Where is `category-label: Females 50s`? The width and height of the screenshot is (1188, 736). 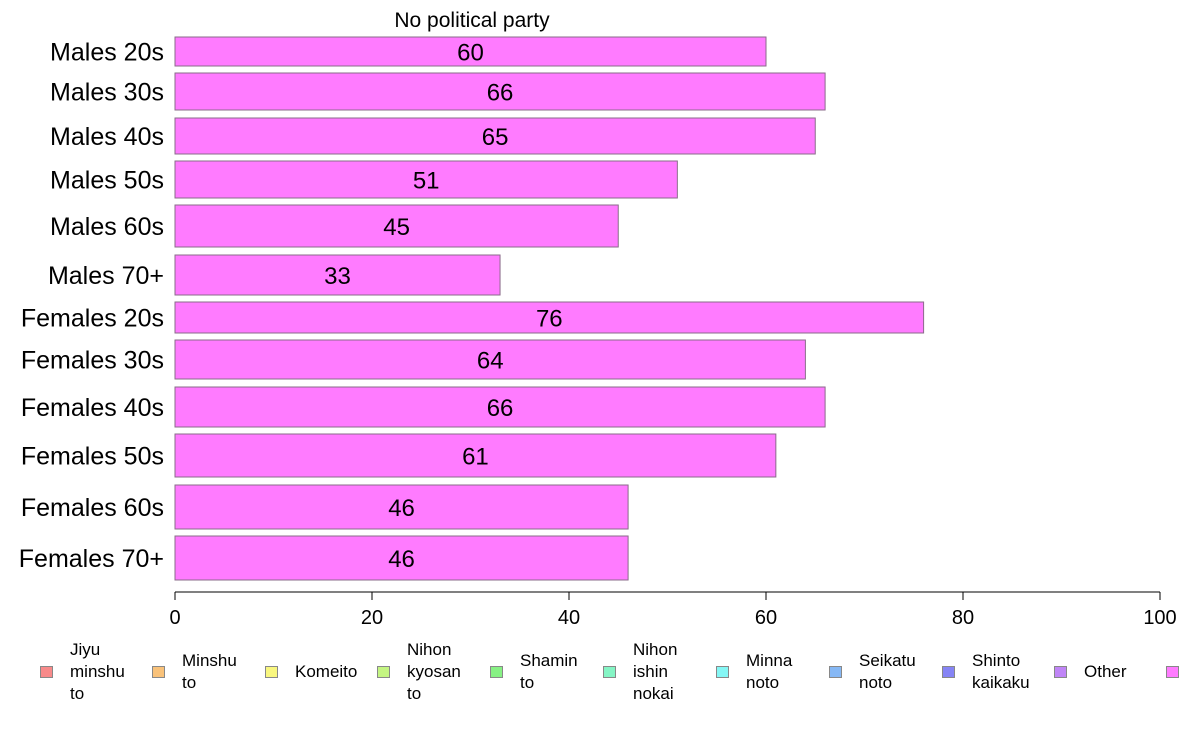 category-label: Females 50s is located at coordinates (92, 457).